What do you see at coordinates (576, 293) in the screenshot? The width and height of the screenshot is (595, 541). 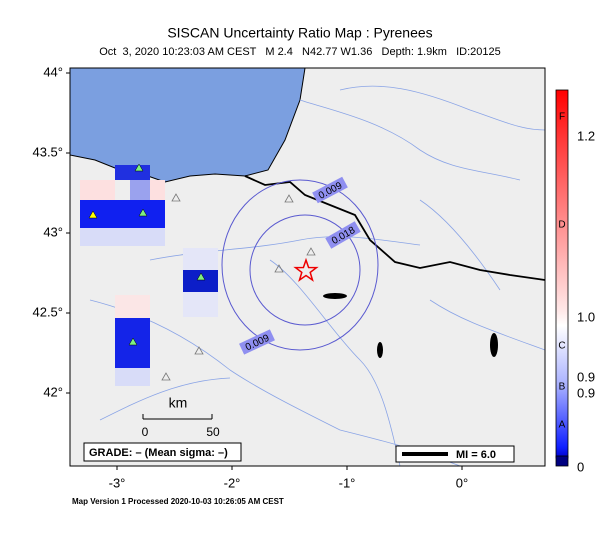 I see `colorbar-labels: F D C B A 1.2 1.0 0.90.9 0` at bounding box center [576, 293].